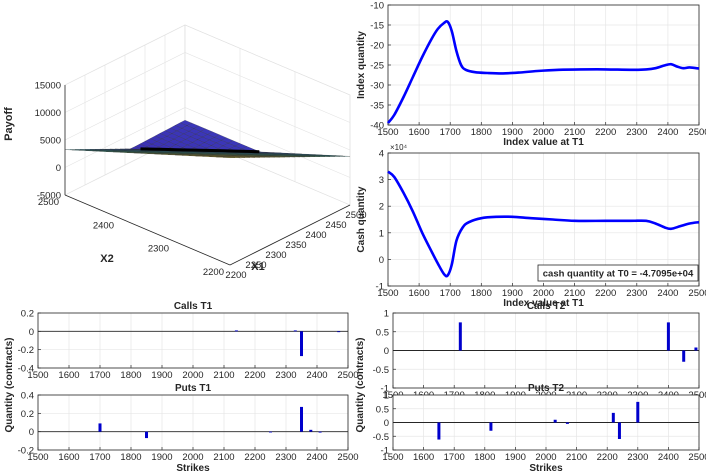  I want to click on x1-axis-line, so click(290, 235).